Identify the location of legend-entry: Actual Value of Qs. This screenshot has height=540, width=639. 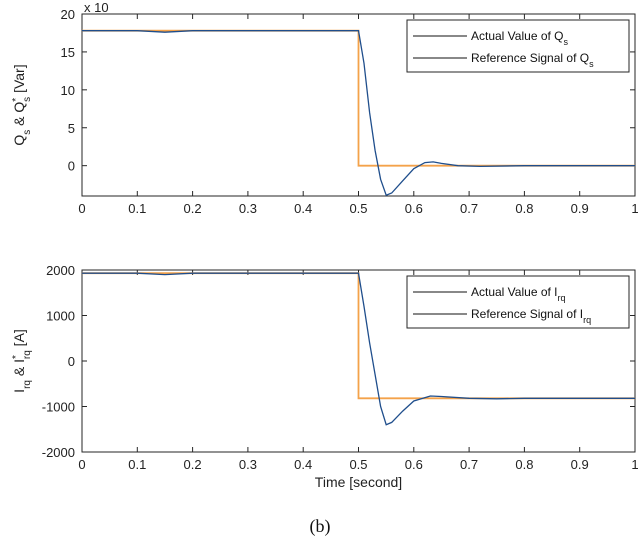
(520, 38).